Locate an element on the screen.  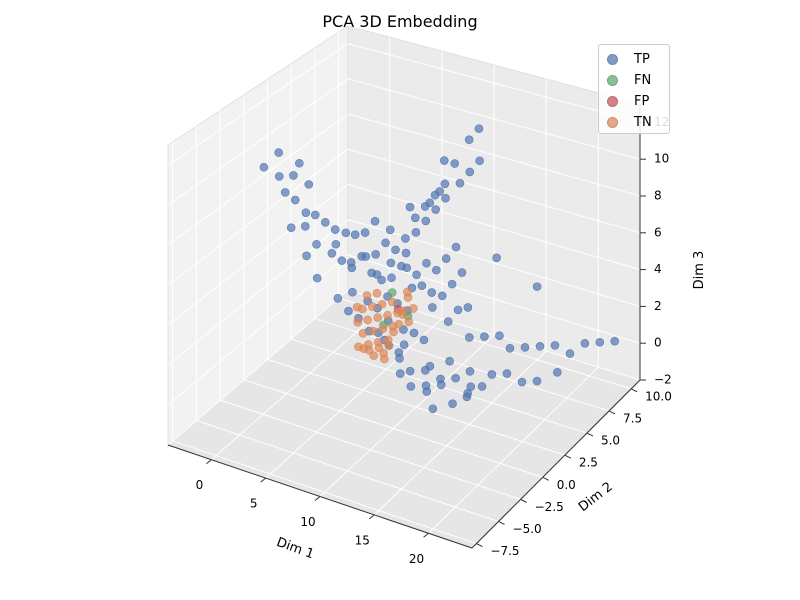
legend-label-tn: TN is located at coordinates (643, 122).